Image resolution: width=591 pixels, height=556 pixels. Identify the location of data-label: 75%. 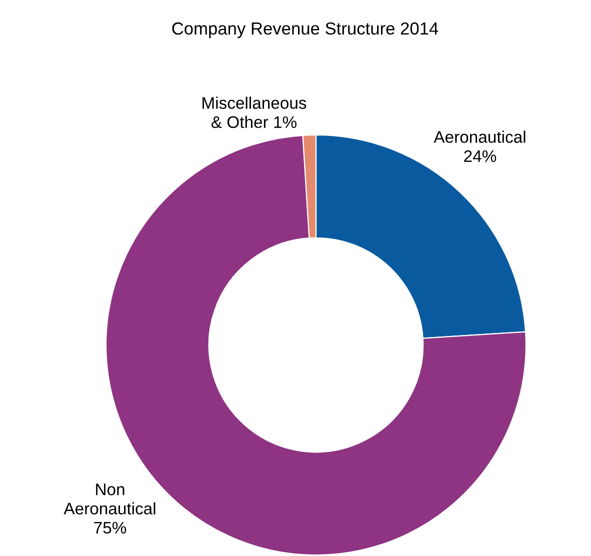
(110, 528).